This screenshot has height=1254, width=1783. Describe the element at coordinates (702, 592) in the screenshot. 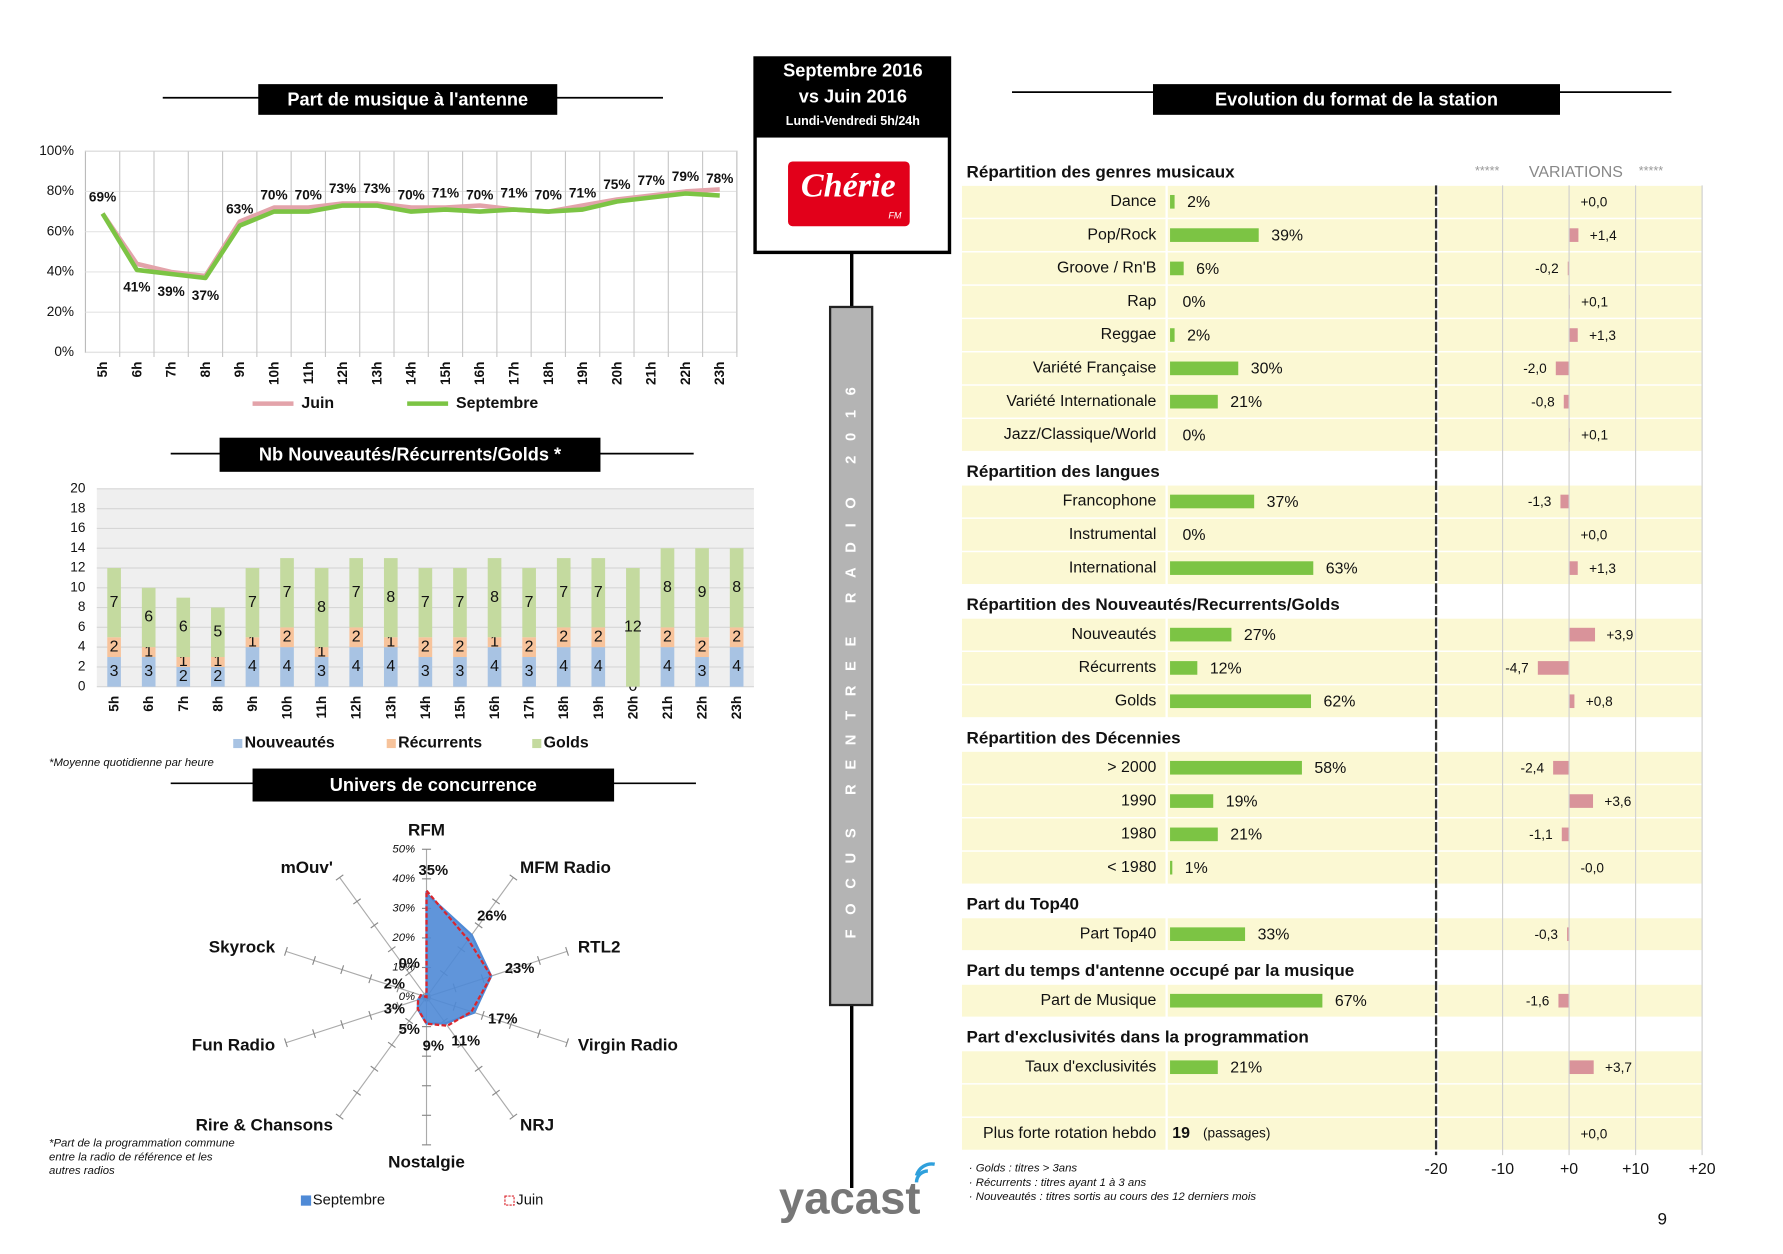

I see `value-label: 9` at that location.